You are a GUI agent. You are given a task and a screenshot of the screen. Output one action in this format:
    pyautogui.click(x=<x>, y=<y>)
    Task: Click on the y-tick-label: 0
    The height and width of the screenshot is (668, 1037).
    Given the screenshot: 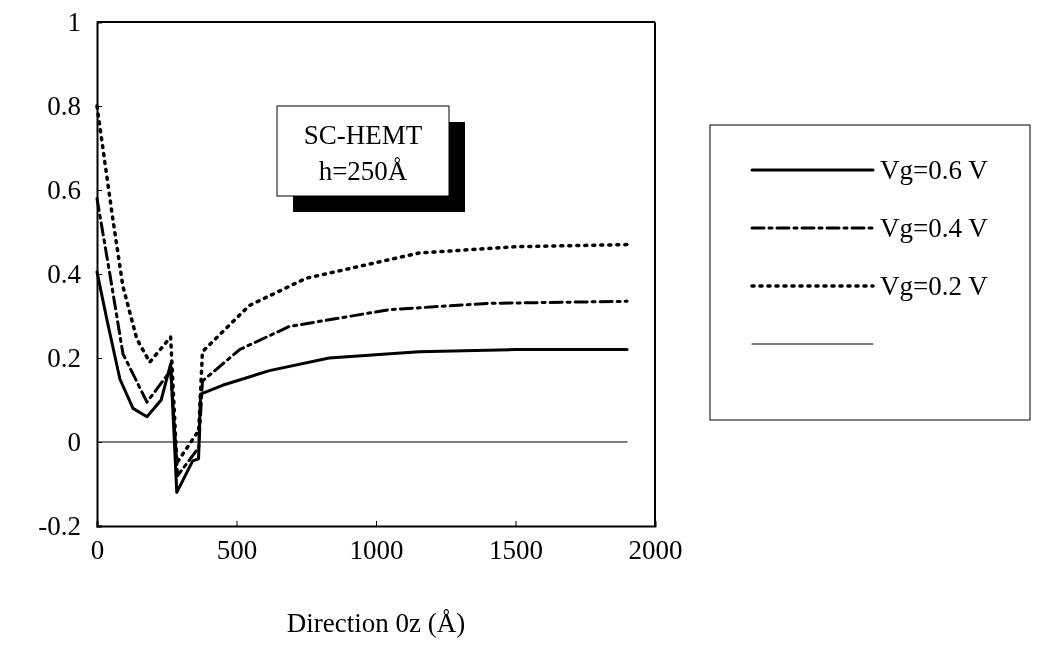 What is the action you would take?
    pyautogui.click(x=74, y=442)
    